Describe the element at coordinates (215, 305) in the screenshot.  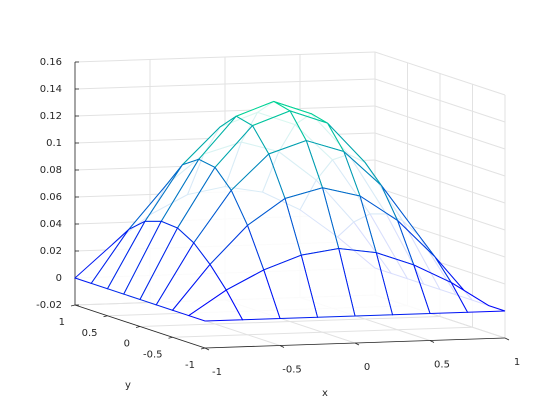
I see `mesh-cell` at that location.